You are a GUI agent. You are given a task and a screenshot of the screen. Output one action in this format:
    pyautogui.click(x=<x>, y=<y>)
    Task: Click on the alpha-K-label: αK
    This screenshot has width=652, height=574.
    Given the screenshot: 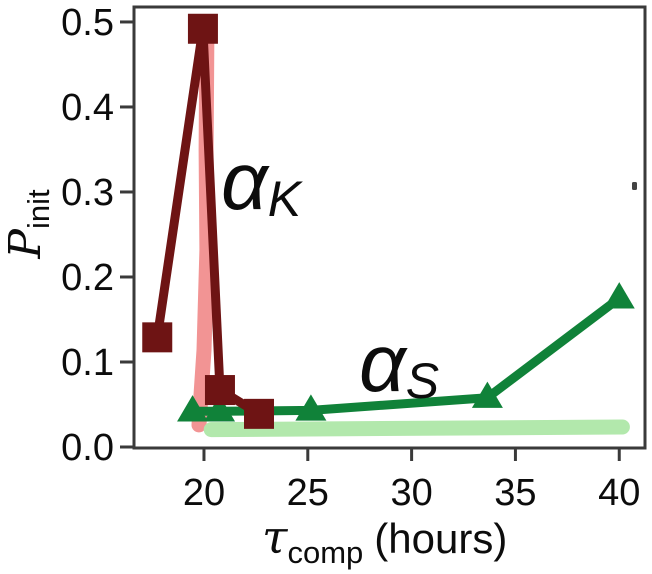 What is the action you would take?
    pyautogui.click(x=262, y=181)
    